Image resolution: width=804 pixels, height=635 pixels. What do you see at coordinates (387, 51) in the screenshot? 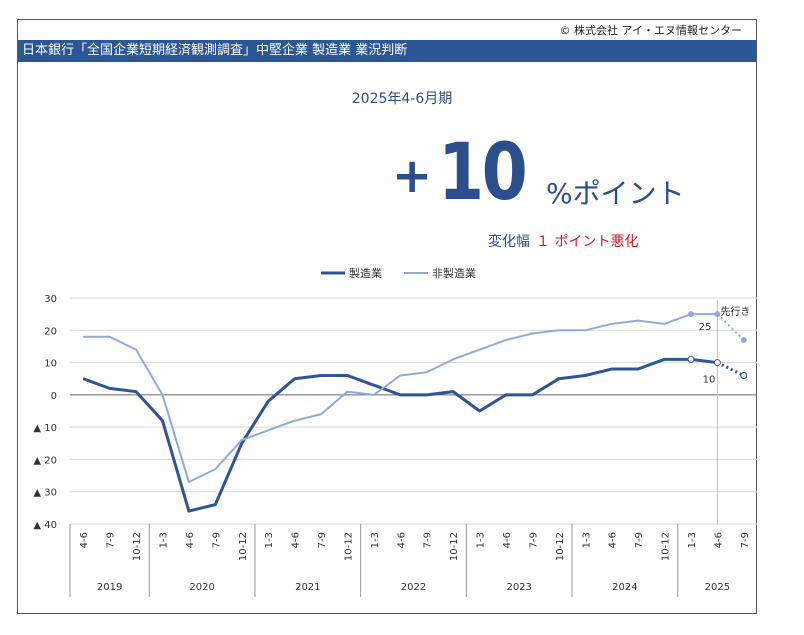
I see `header-title: 日本銀行「全国企業短期経済観測調査」中堅企業 製造業 業況判断` at bounding box center [387, 51].